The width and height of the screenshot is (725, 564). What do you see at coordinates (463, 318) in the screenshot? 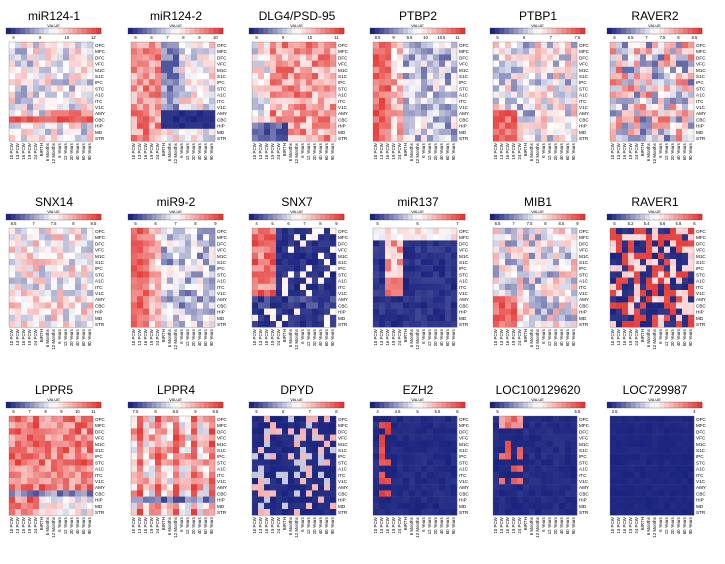
I see `region-label: MD` at bounding box center [463, 318].